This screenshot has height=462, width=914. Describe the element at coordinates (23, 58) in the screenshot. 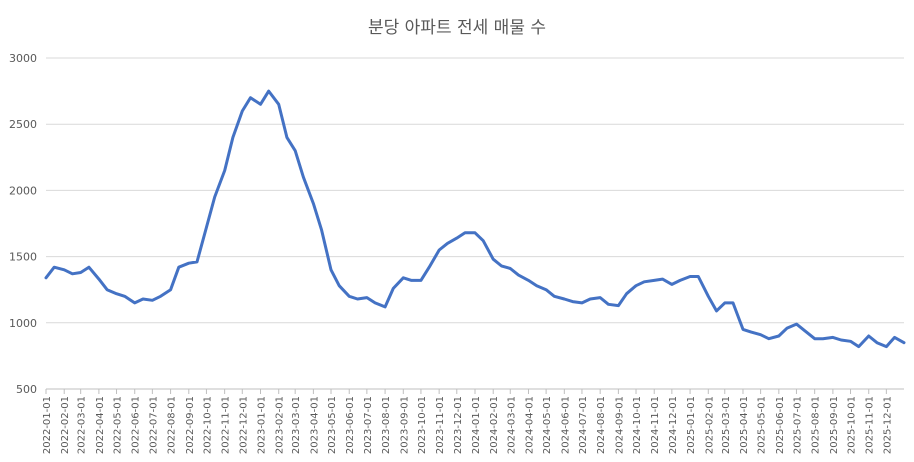

I see `y-tick-label-3000: 3000` at that location.